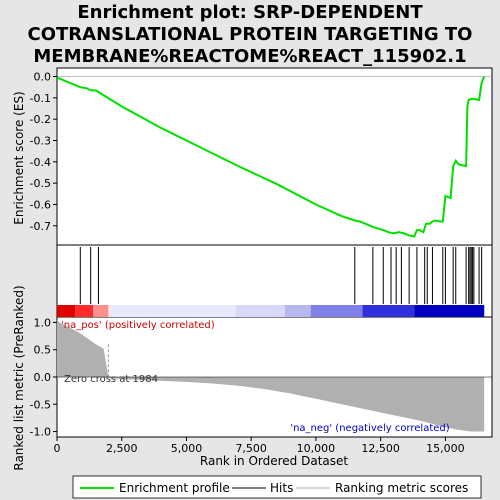  What do you see at coordinates (316, 448) in the screenshot?
I see `x-tick-label: 10,000` at bounding box center [316, 448].